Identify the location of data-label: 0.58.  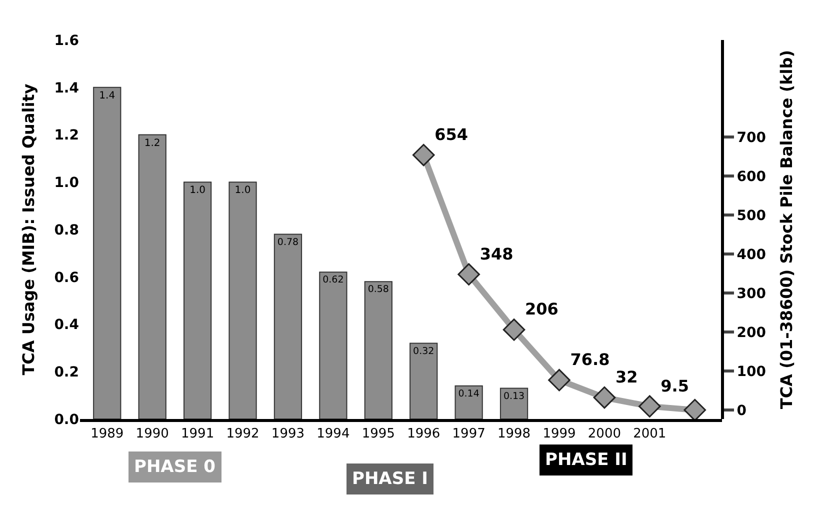
(378, 290).